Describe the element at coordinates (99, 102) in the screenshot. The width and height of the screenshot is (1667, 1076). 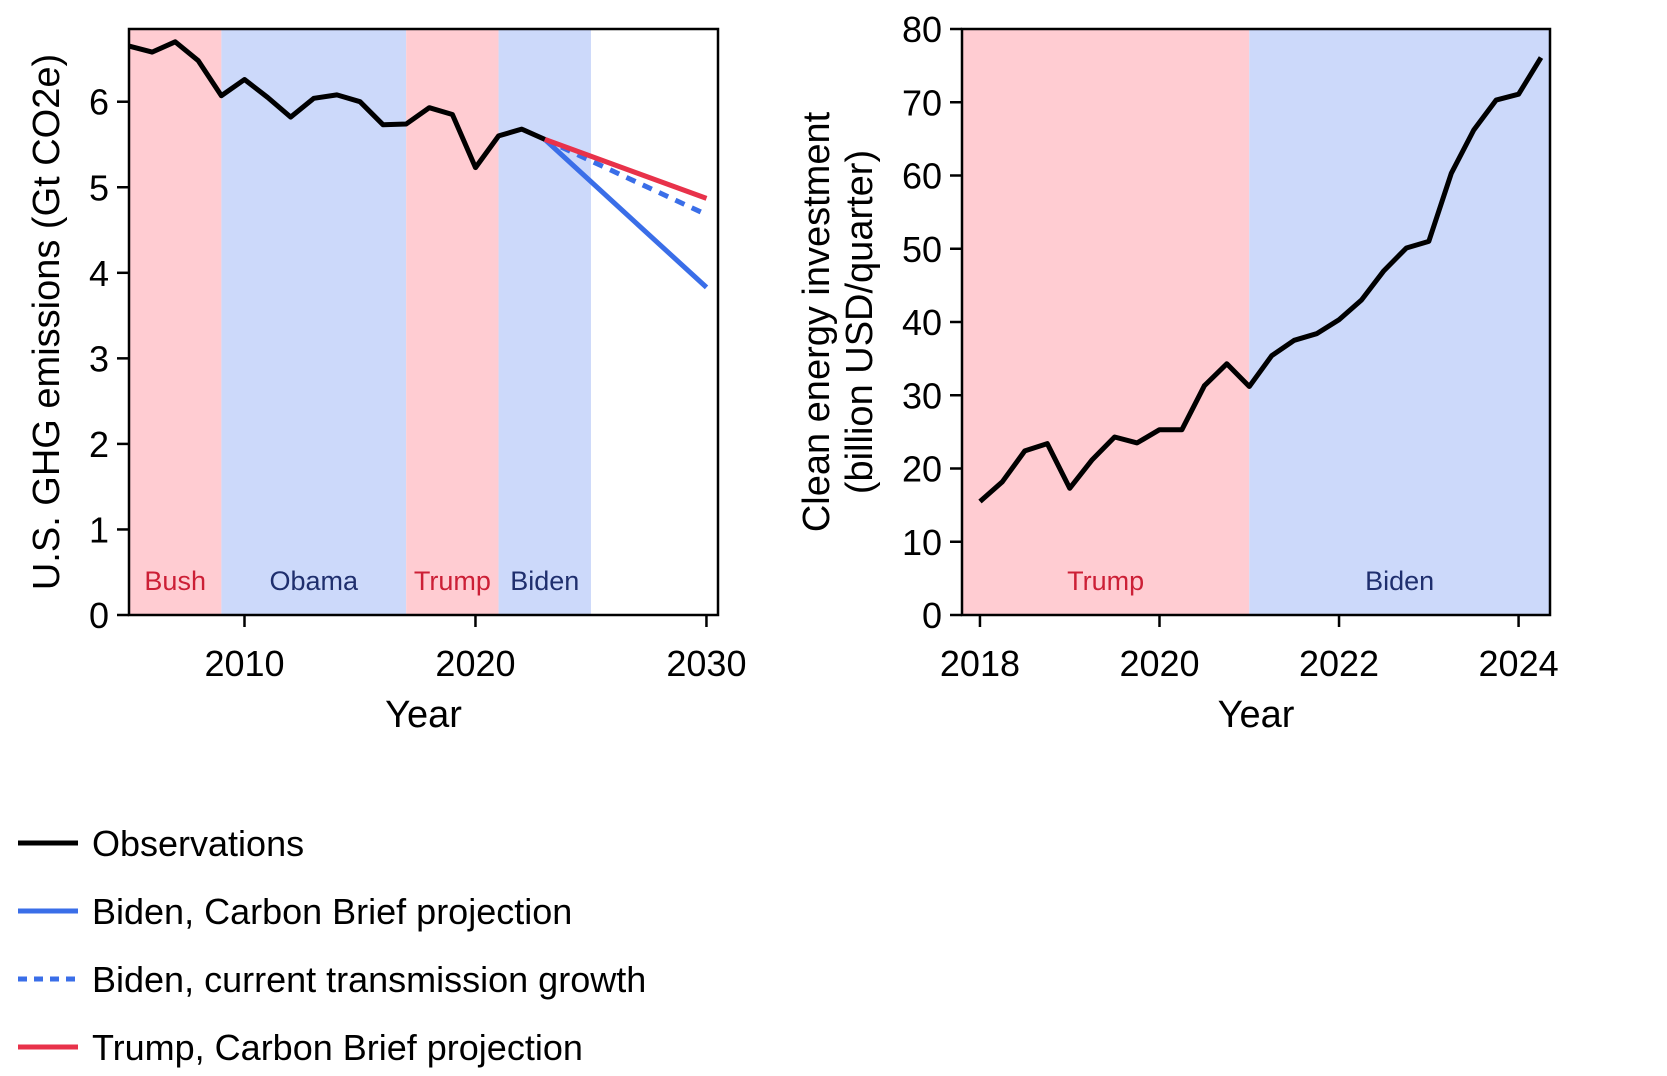
I see `y-tick-label: 6` at that location.